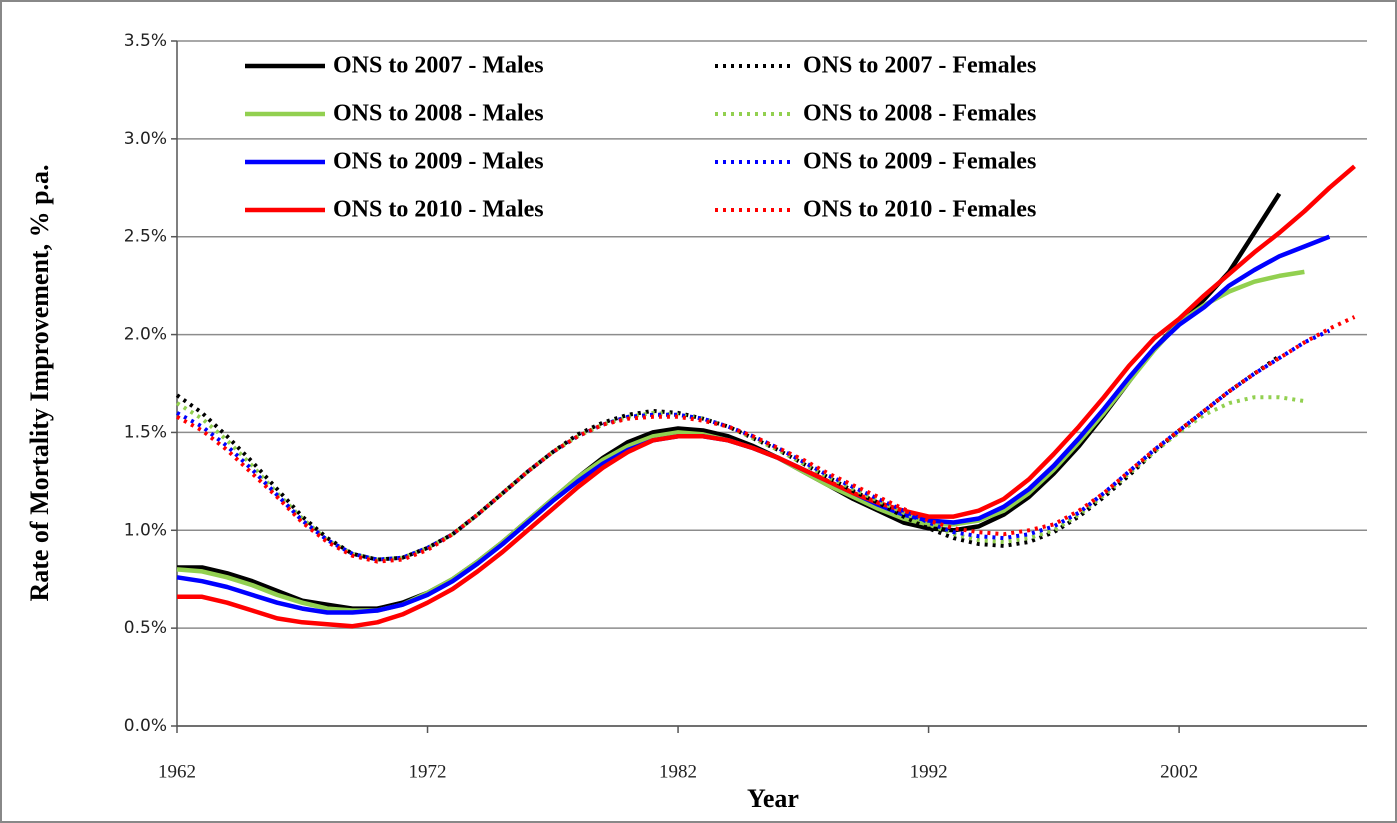 This screenshot has height=823, width=1397. What do you see at coordinates (145, 41) in the screenshot?
I see `y-tick-label: 3.5%` at bounding box center [145, 41].